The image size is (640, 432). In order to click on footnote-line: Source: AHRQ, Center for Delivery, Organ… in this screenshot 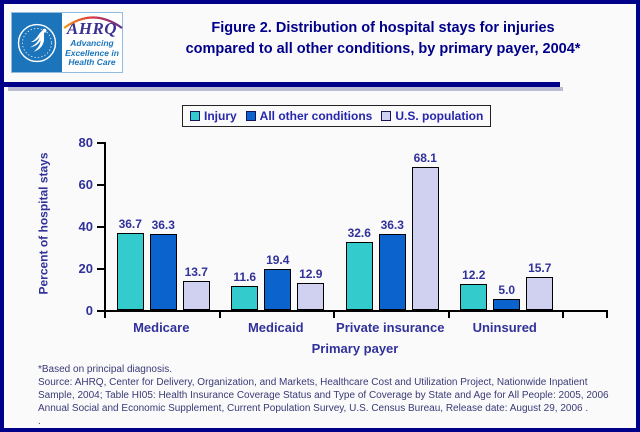, I will do `click(313, 382)`.